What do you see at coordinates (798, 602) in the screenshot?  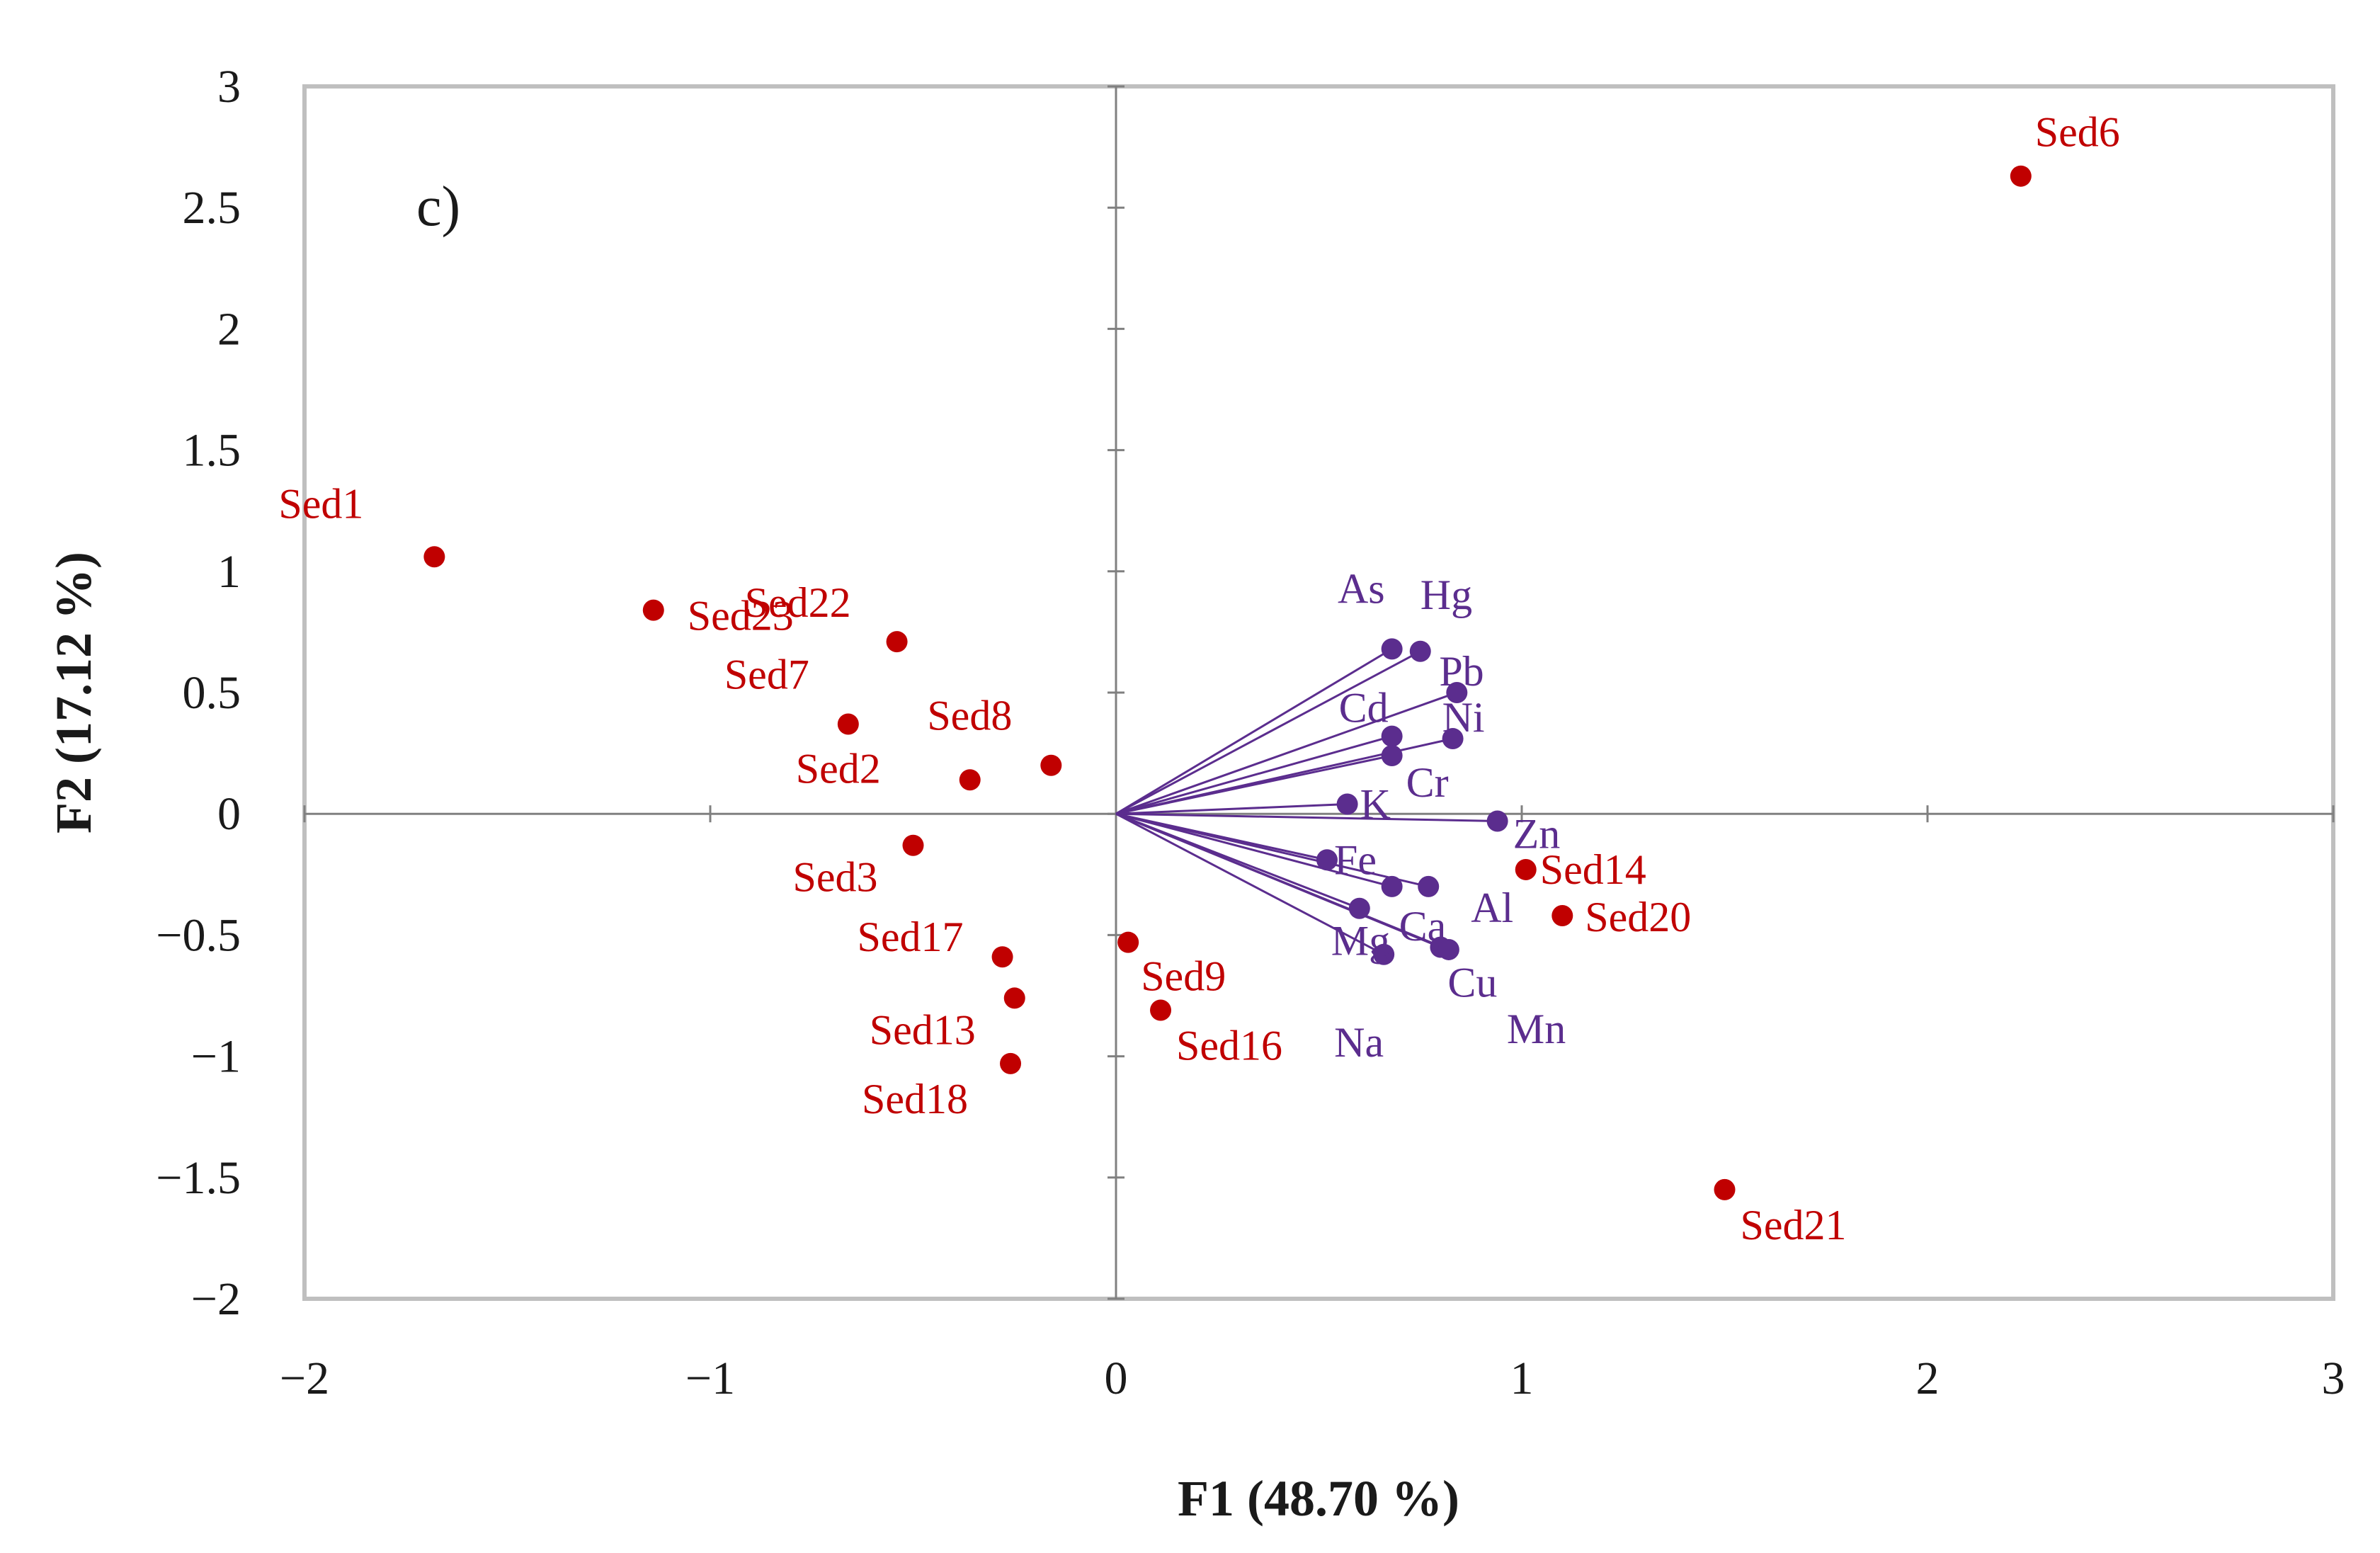 I see `sample-label: Sed22` at bounding box center [798, 602].